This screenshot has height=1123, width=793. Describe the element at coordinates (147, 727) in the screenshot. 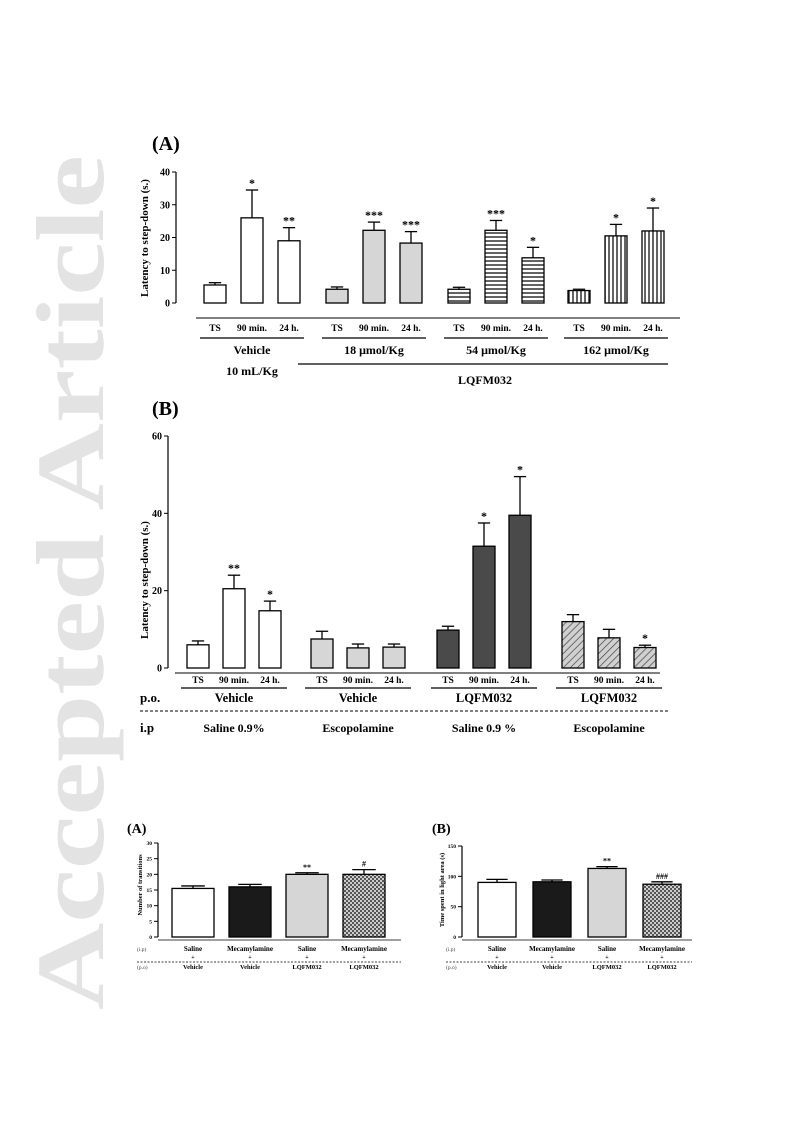

I see `panel-b-ip-row-label: i.p` at that location.